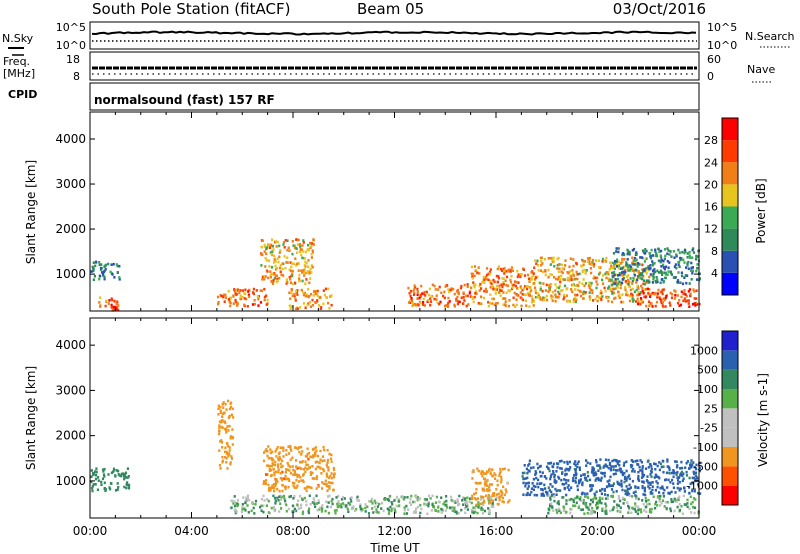  I want to click on y-tick-label: 1000, so click(70, 481).